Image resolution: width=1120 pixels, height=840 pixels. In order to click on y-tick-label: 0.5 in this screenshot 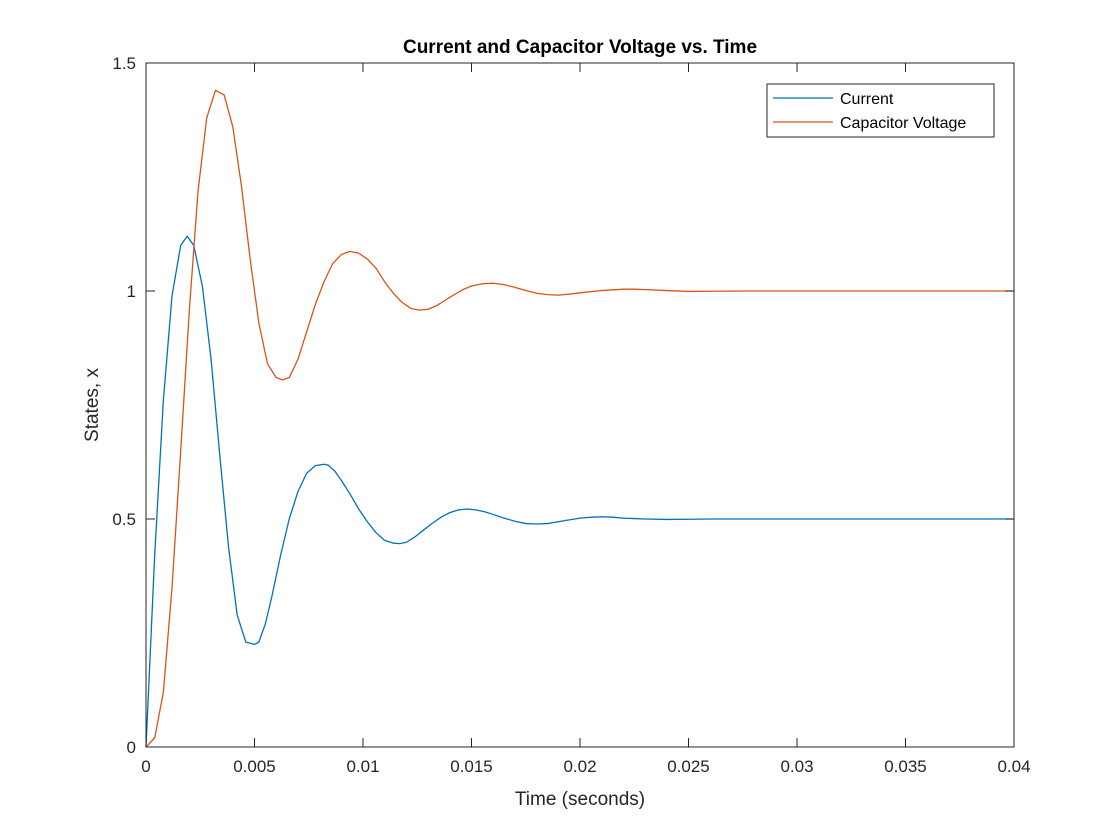, I will do `click(124, 519)`.